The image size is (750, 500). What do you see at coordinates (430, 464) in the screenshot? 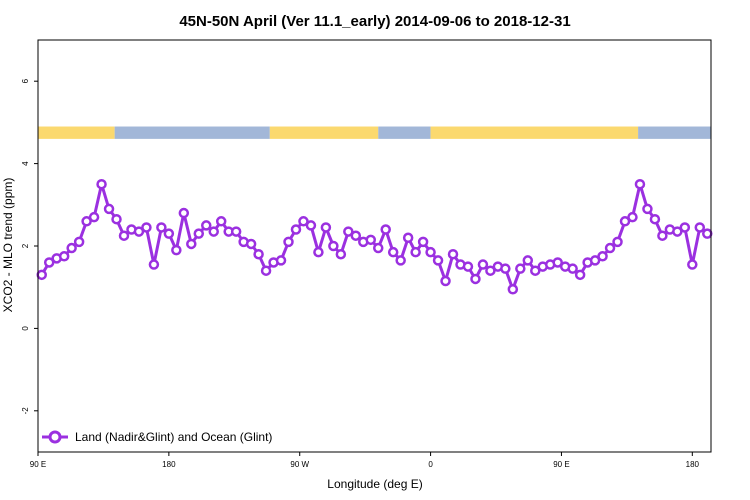
I see `x-tick-label: 0` at bounding box center [430, 464].